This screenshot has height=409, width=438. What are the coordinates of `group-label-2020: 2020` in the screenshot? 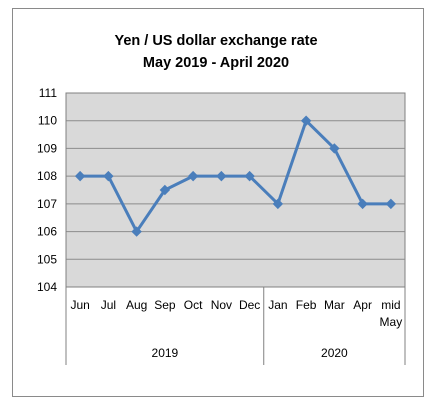 It's located at (334, 353).